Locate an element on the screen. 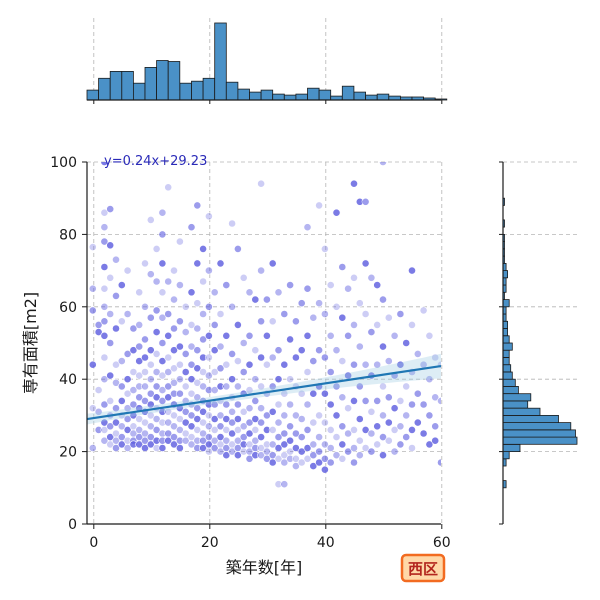 This screenshot has width=600, height=600. x-axis-label: 築年数[年] is located at coordinates (264, 567).